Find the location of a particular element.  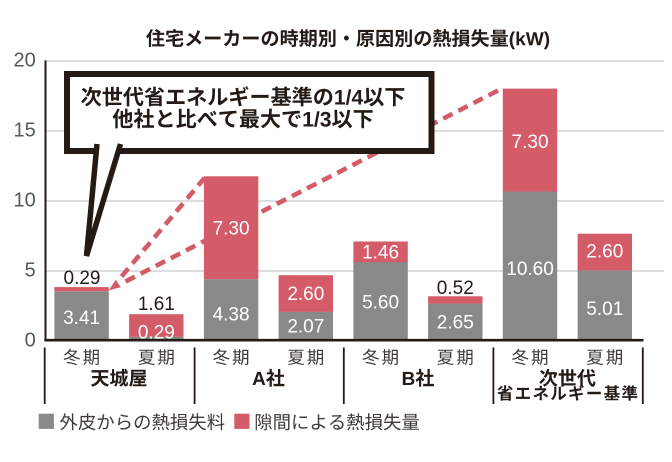

svg-text: 0.52 is located at coordinates (455, 288).